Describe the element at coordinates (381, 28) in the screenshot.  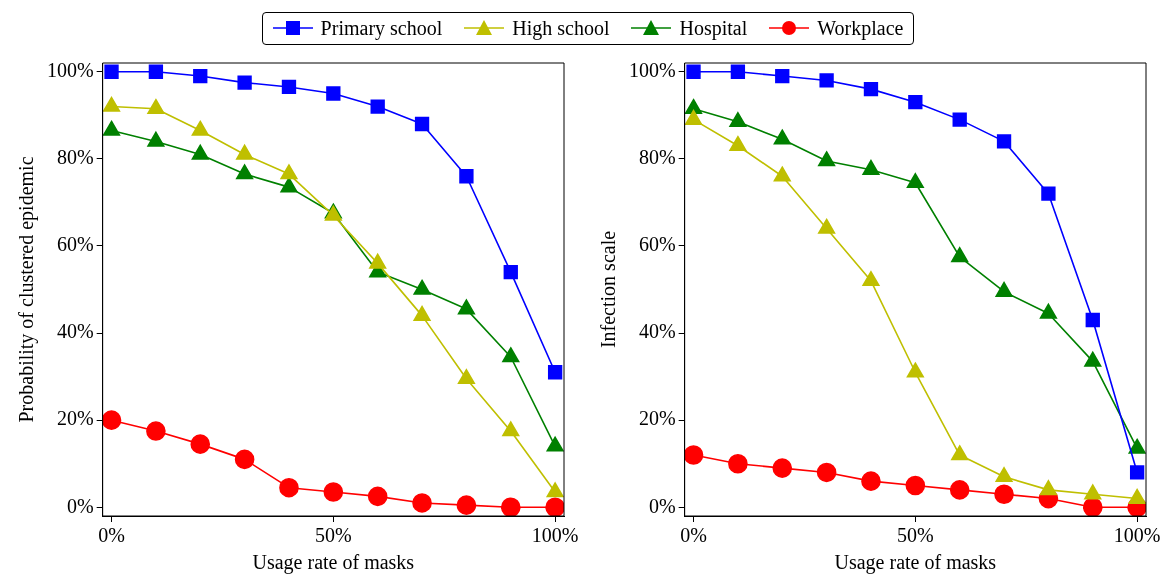
I see `legend-label: Primary school` at that location.